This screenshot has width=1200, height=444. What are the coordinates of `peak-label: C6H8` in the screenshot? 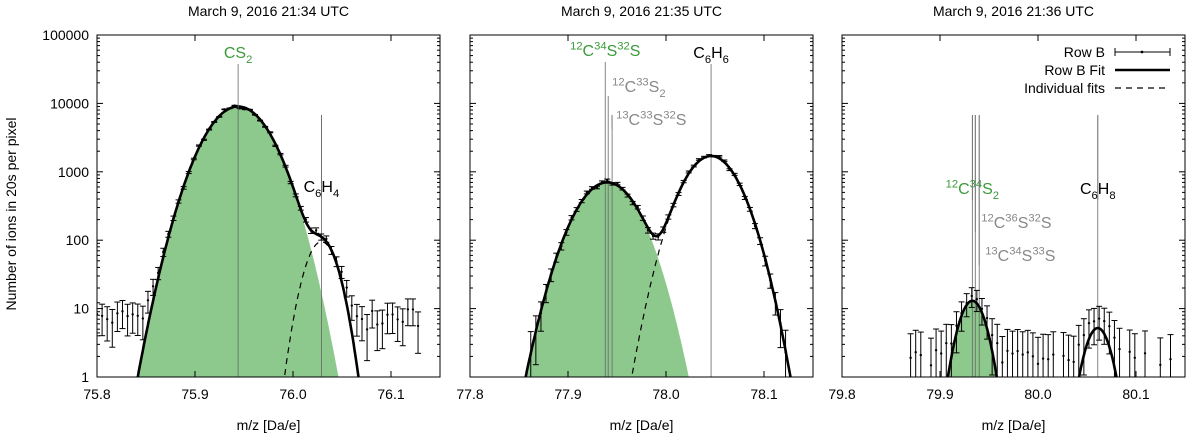 It's located at (1098, 191).